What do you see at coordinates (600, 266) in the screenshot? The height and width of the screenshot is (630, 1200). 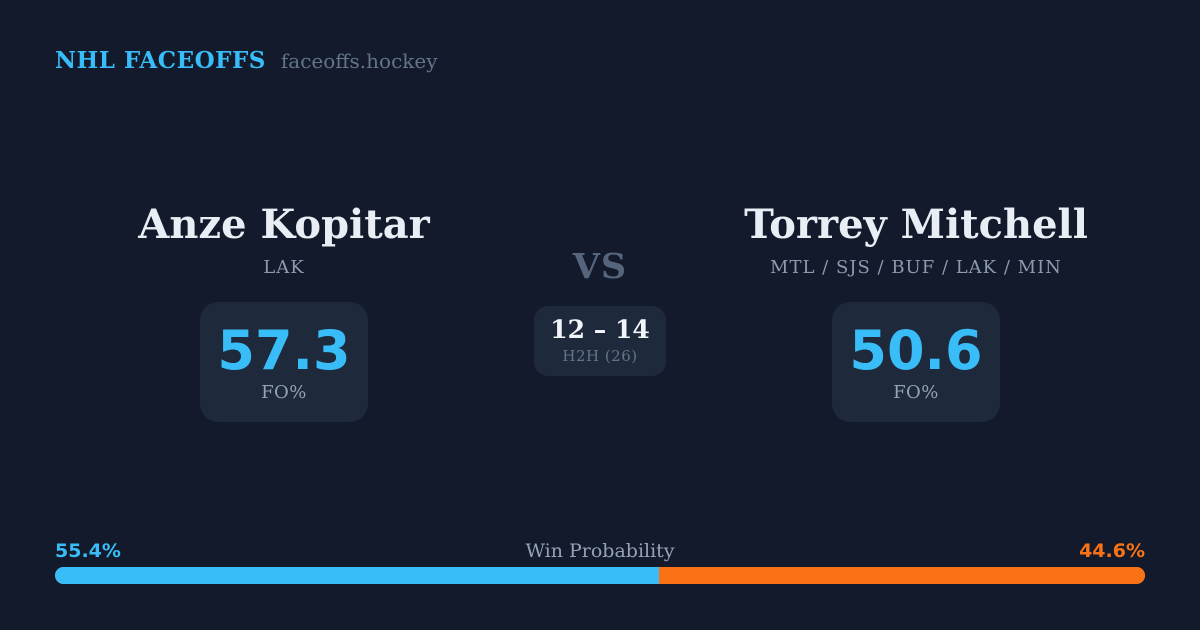 I see `vs-label: VS` at bounding box center [600, 266].